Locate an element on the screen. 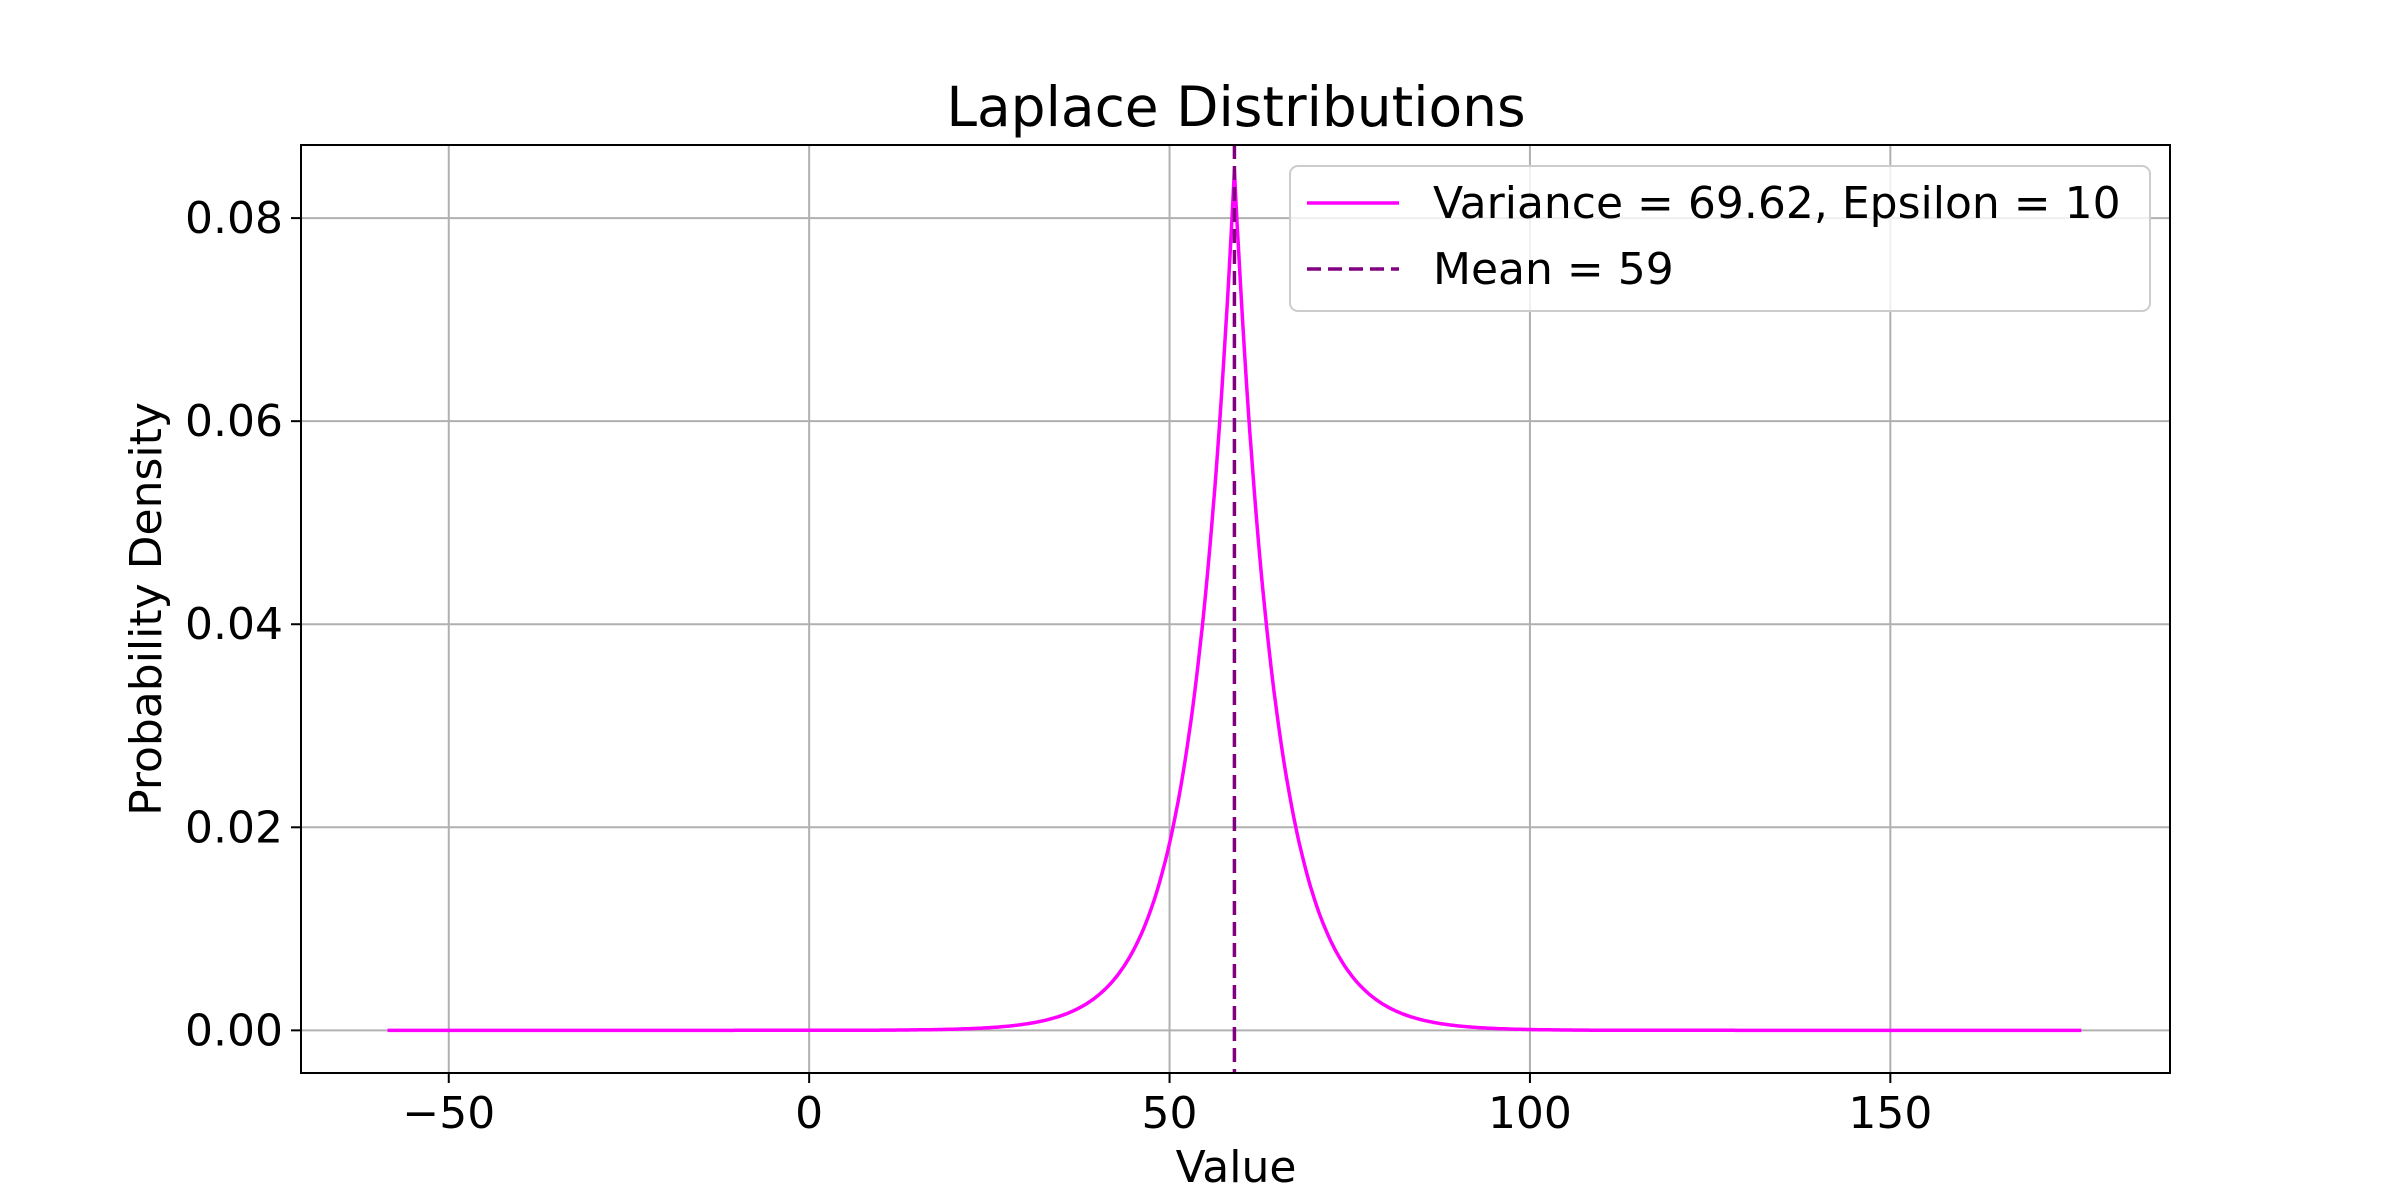 The width and height of the screenshot is (2400, 1200). legend-box is located at coordinates (1720, 238).